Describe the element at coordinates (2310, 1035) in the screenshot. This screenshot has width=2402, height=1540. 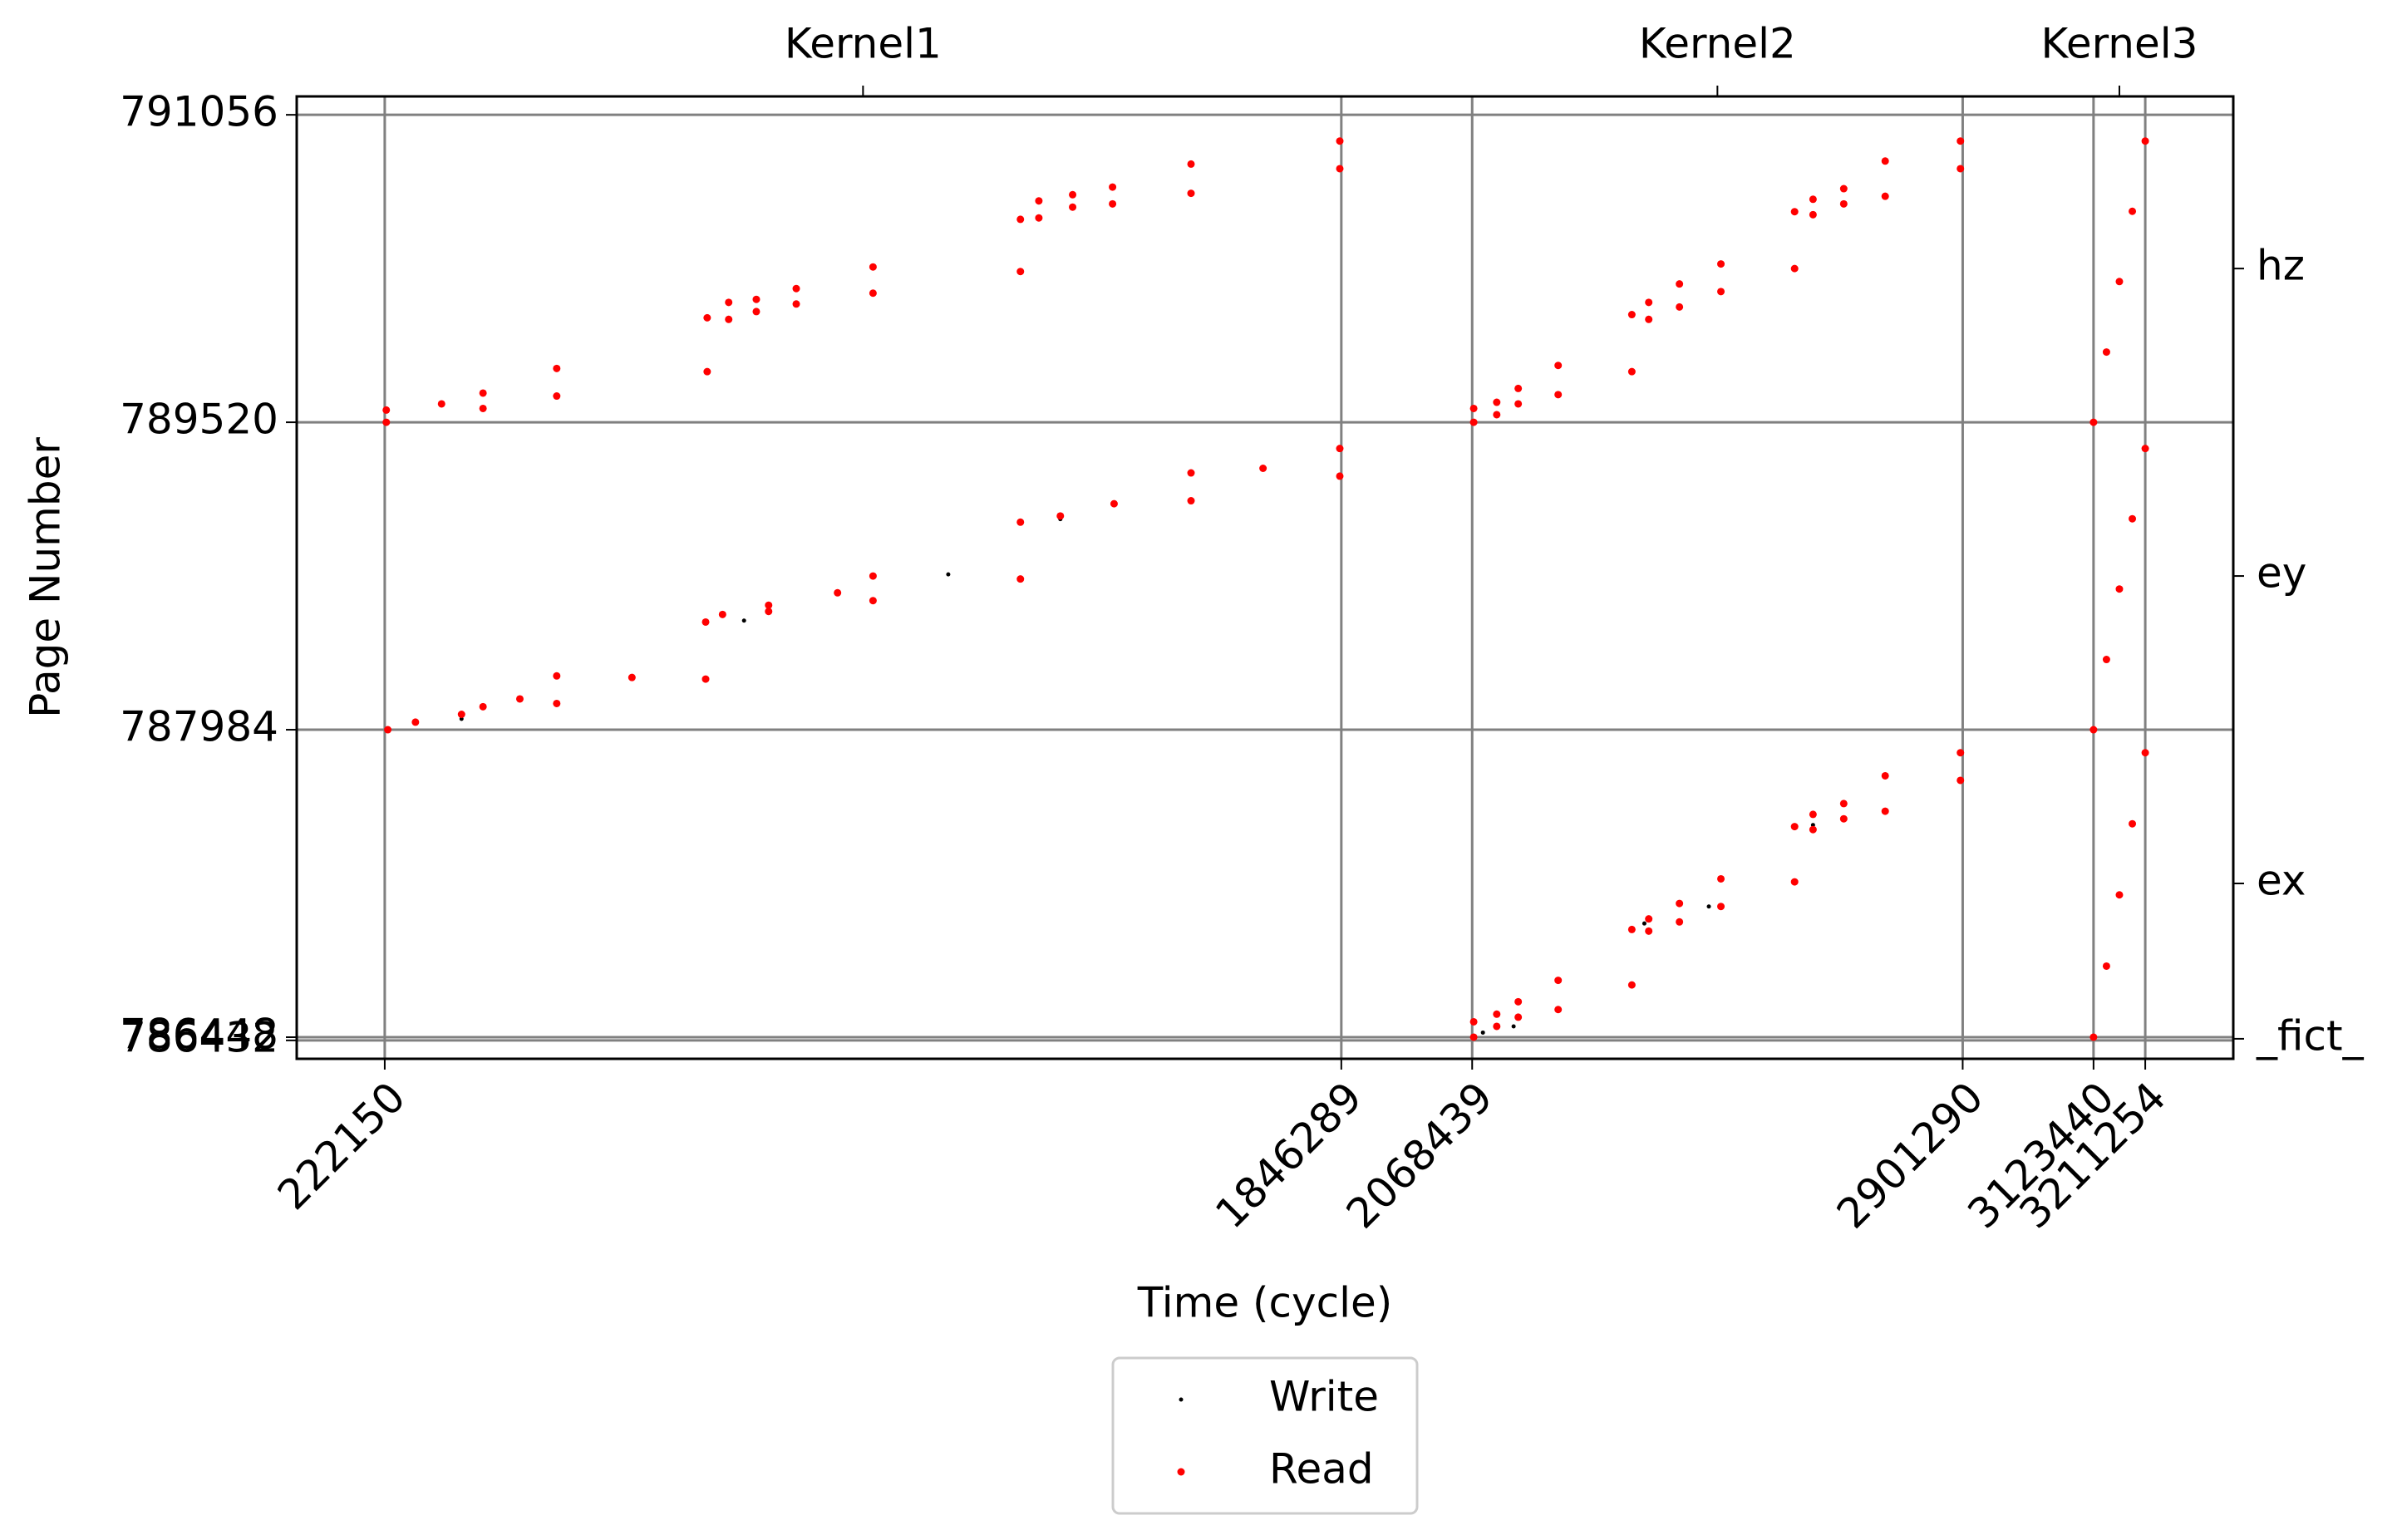
I see `y2-tick-label: _fict_` at that location.